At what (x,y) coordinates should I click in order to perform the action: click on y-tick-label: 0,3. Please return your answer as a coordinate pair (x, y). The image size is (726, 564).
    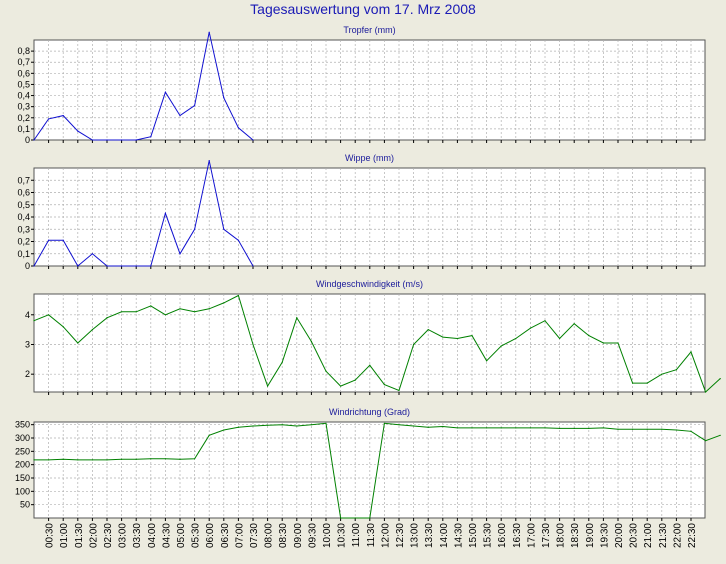
    Looking at the image, I should click on (23, 229).